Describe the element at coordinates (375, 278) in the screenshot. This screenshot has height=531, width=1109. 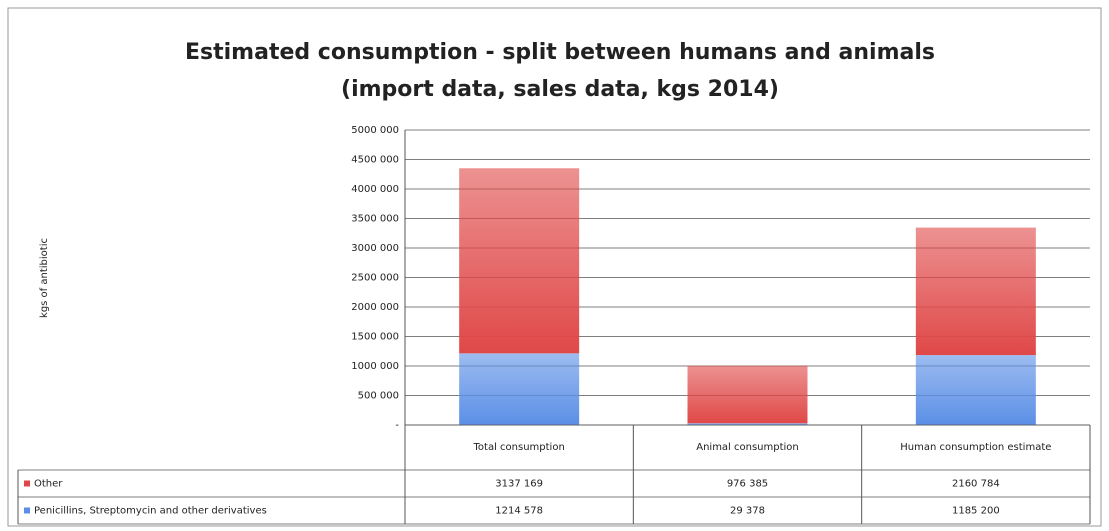
I see `y-tick-label: 2500 000` at that location.